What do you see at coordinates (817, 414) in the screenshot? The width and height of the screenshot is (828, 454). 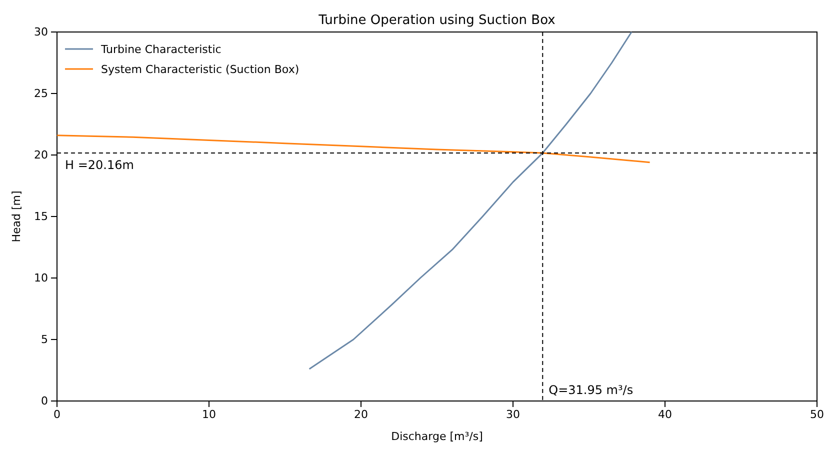 I see `x-tick-label: 50` at bounding box center [817, 414].